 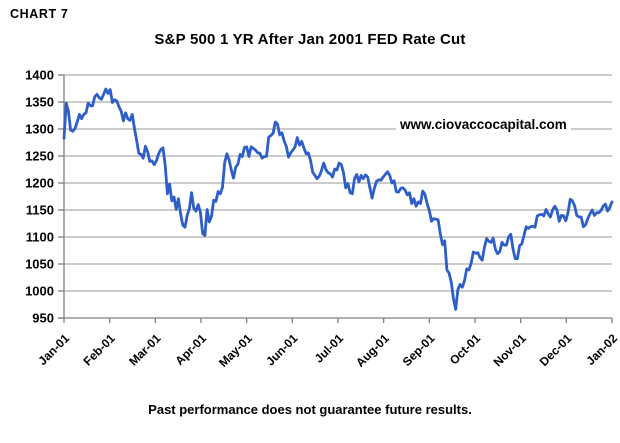 I want to click on chart-title: S&P 500 1 YR After Jan 2001 FED Rate Cut, so click(x=310, y=39).